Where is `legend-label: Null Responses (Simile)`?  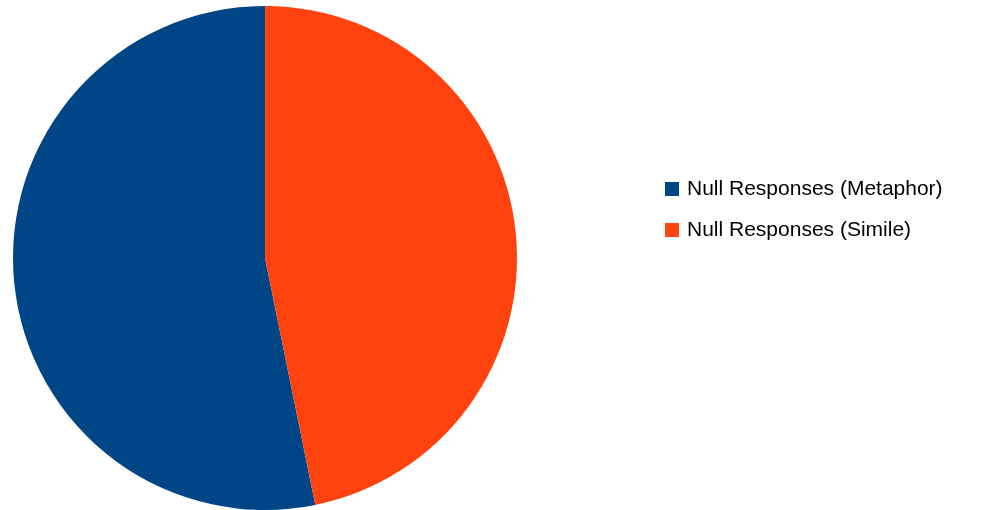 legend-label: Null Responses (Simile) is located at coordinates (799, 228).